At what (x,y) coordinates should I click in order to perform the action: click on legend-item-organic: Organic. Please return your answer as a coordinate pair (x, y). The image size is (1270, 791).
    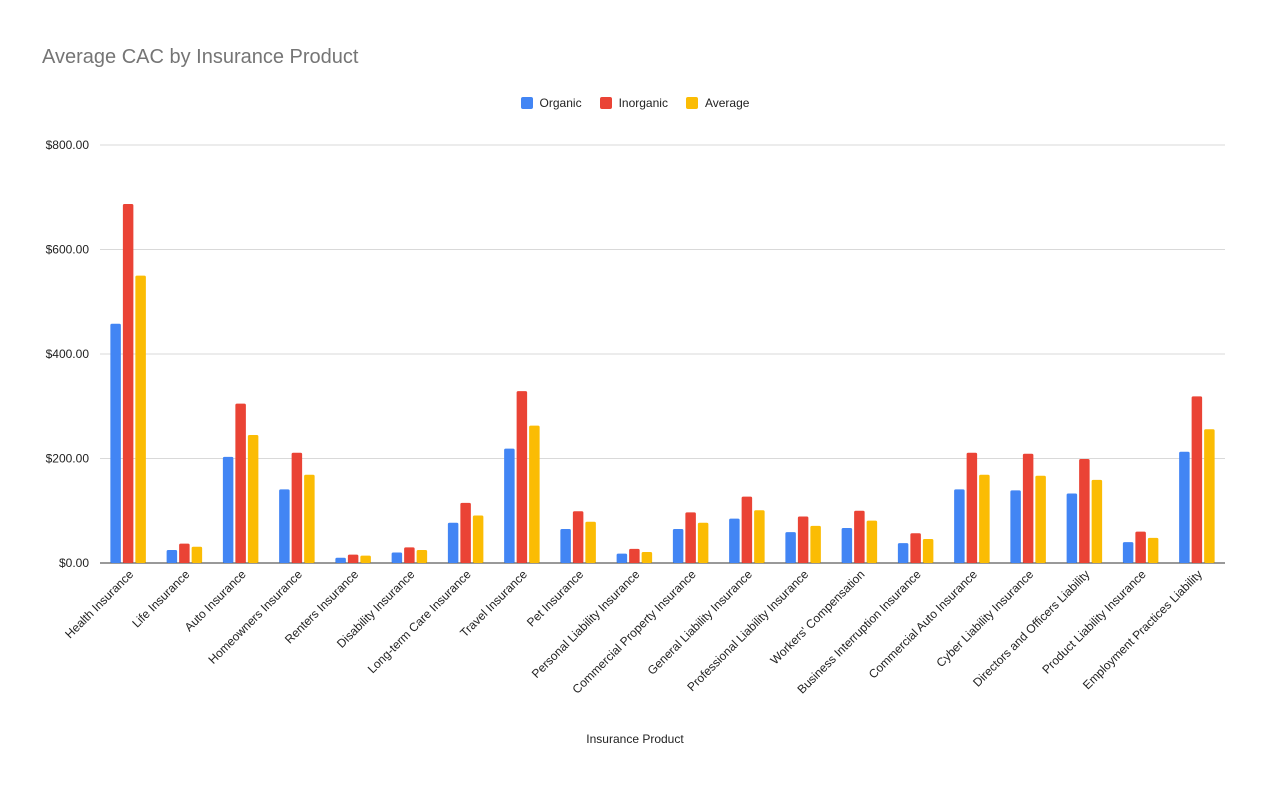
    Looking at the image, I should click on (551, 103).